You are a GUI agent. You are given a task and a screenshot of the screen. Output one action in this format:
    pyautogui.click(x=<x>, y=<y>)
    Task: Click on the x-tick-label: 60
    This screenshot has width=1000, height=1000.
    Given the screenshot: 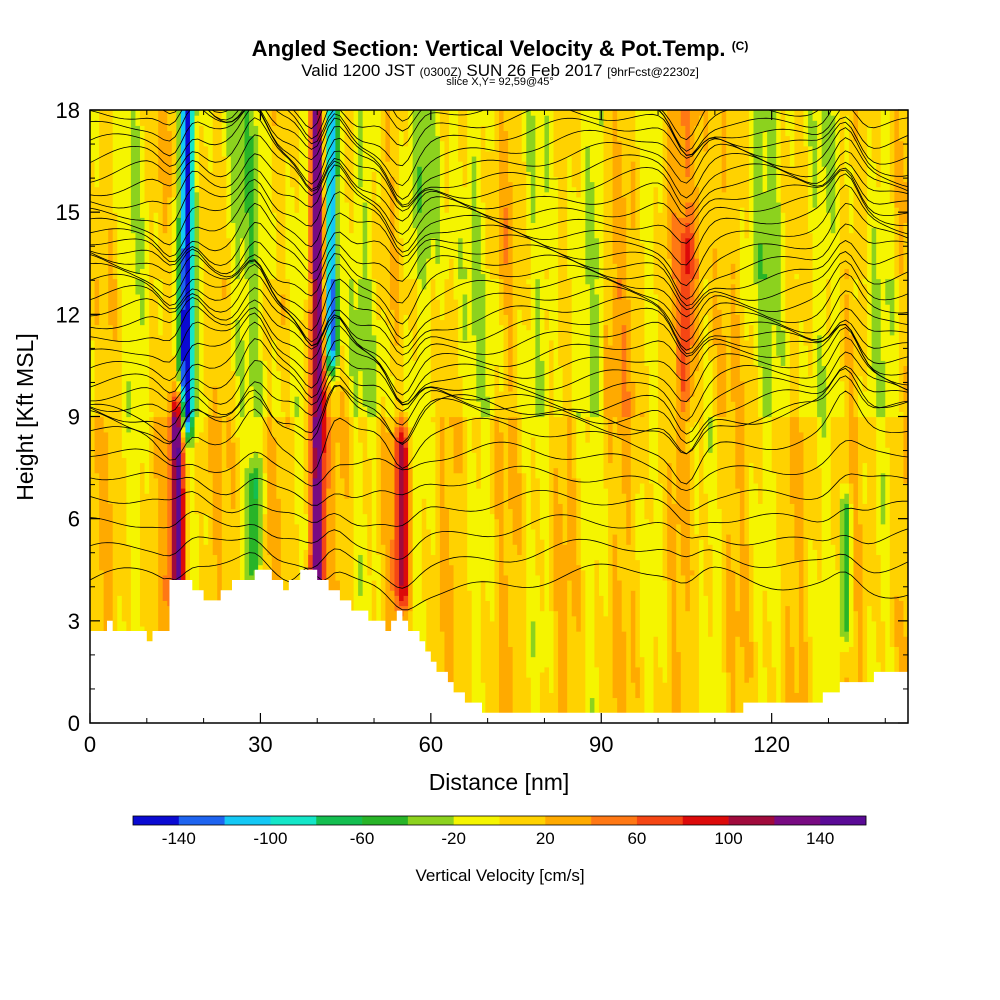 What is the action you would take?
    pyautogui.click(x=431, y=744)
    